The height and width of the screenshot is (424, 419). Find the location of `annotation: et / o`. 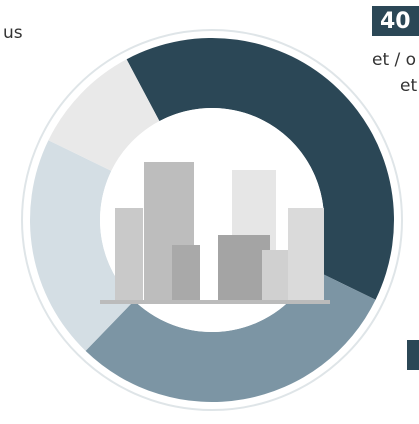

annotation: et / o is located at coordinates (394, 60).